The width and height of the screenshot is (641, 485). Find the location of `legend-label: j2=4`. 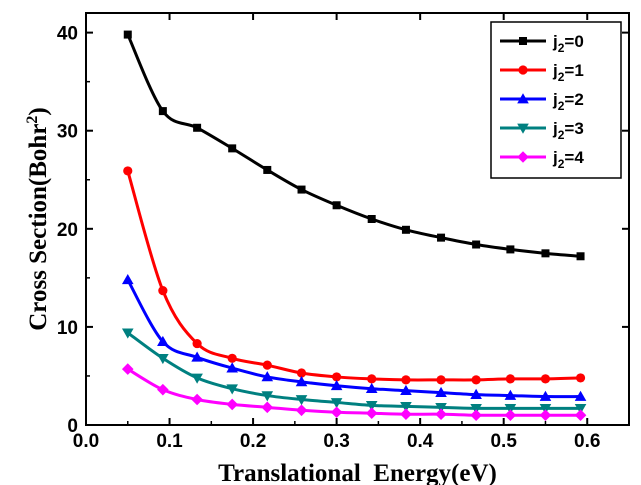

legend-label: j2=4 is located at coordinates (568, 159).